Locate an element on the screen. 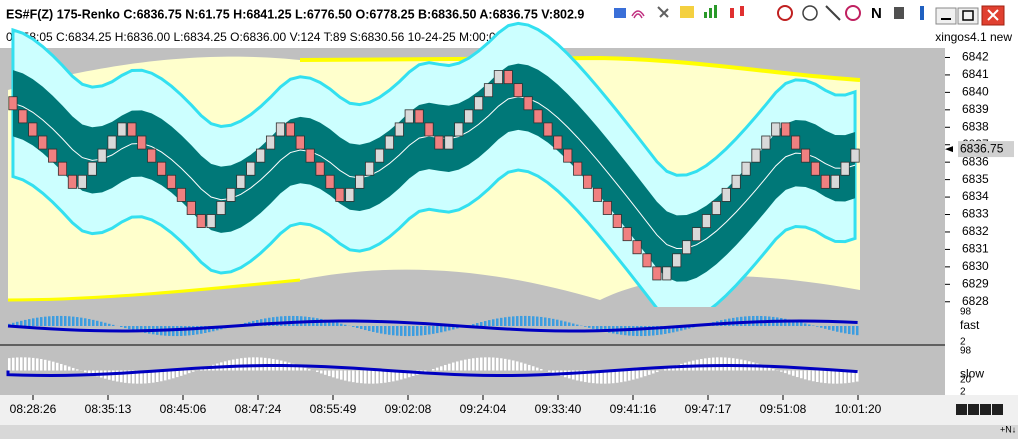 Image resolution: width=1018 pixels, height=444 pixels. pane-tick: 2 is located at coordinates (963, 392).